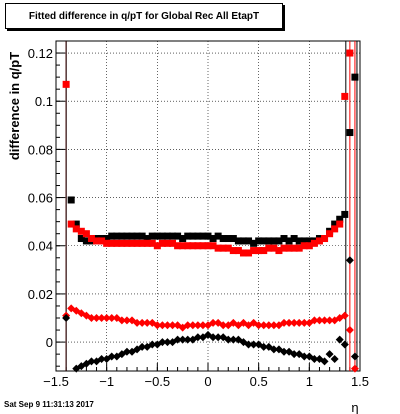 The height and width of the screenshot is (414, 400). I want to click on y-tick-label: 0.08, so click(40, 149).